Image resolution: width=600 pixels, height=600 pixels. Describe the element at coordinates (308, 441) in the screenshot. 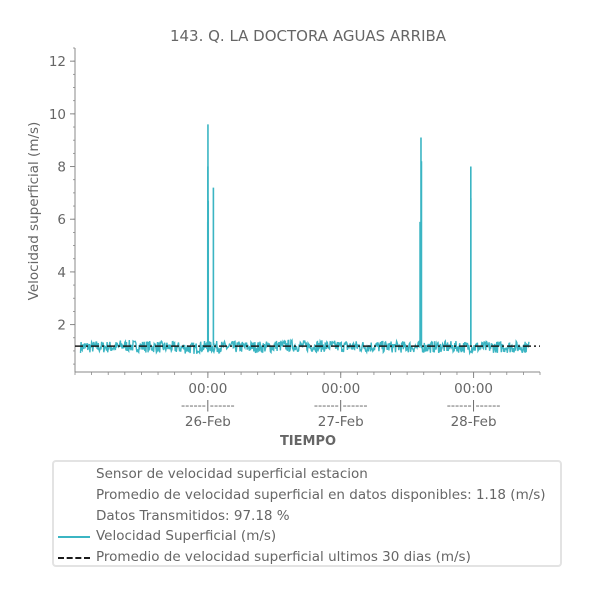

I see `x-axis-label: TIEMPO` at that location.